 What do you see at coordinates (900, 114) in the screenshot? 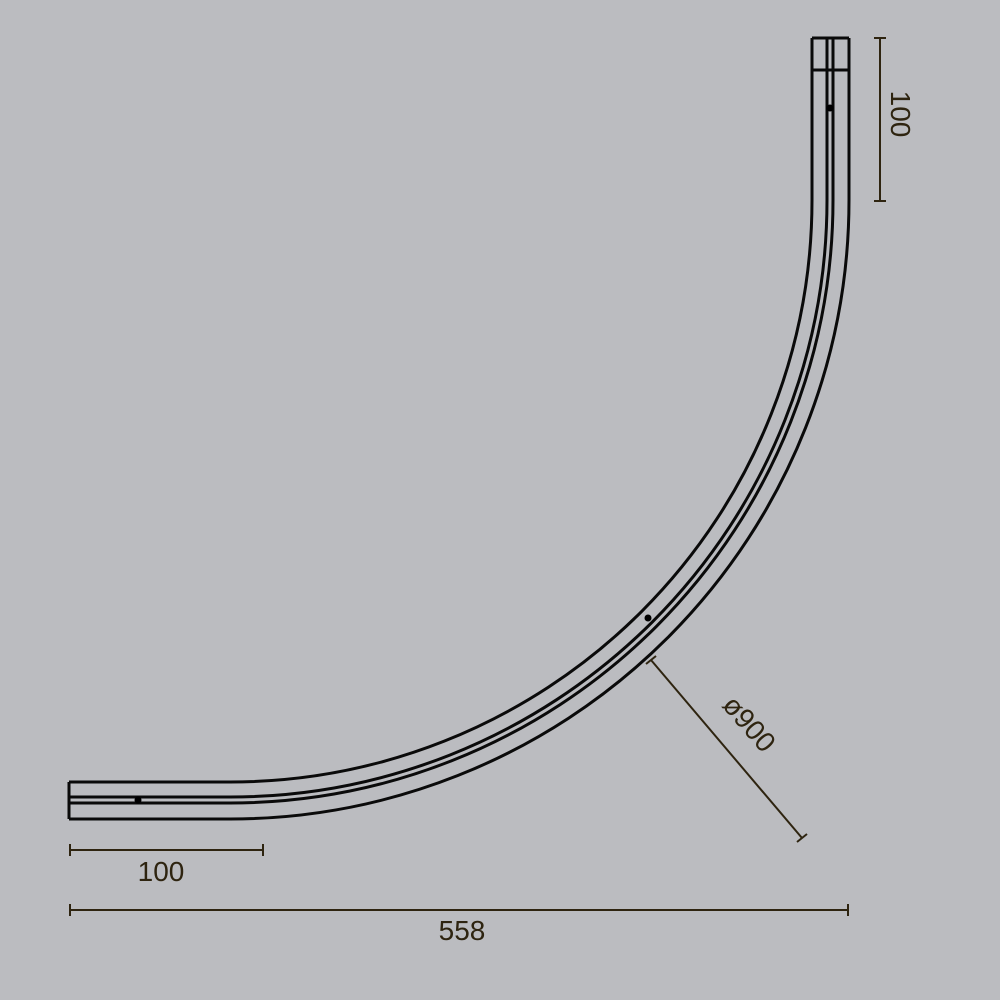
I see `label-vertical-100: 100` at bounding box center [900, 114].